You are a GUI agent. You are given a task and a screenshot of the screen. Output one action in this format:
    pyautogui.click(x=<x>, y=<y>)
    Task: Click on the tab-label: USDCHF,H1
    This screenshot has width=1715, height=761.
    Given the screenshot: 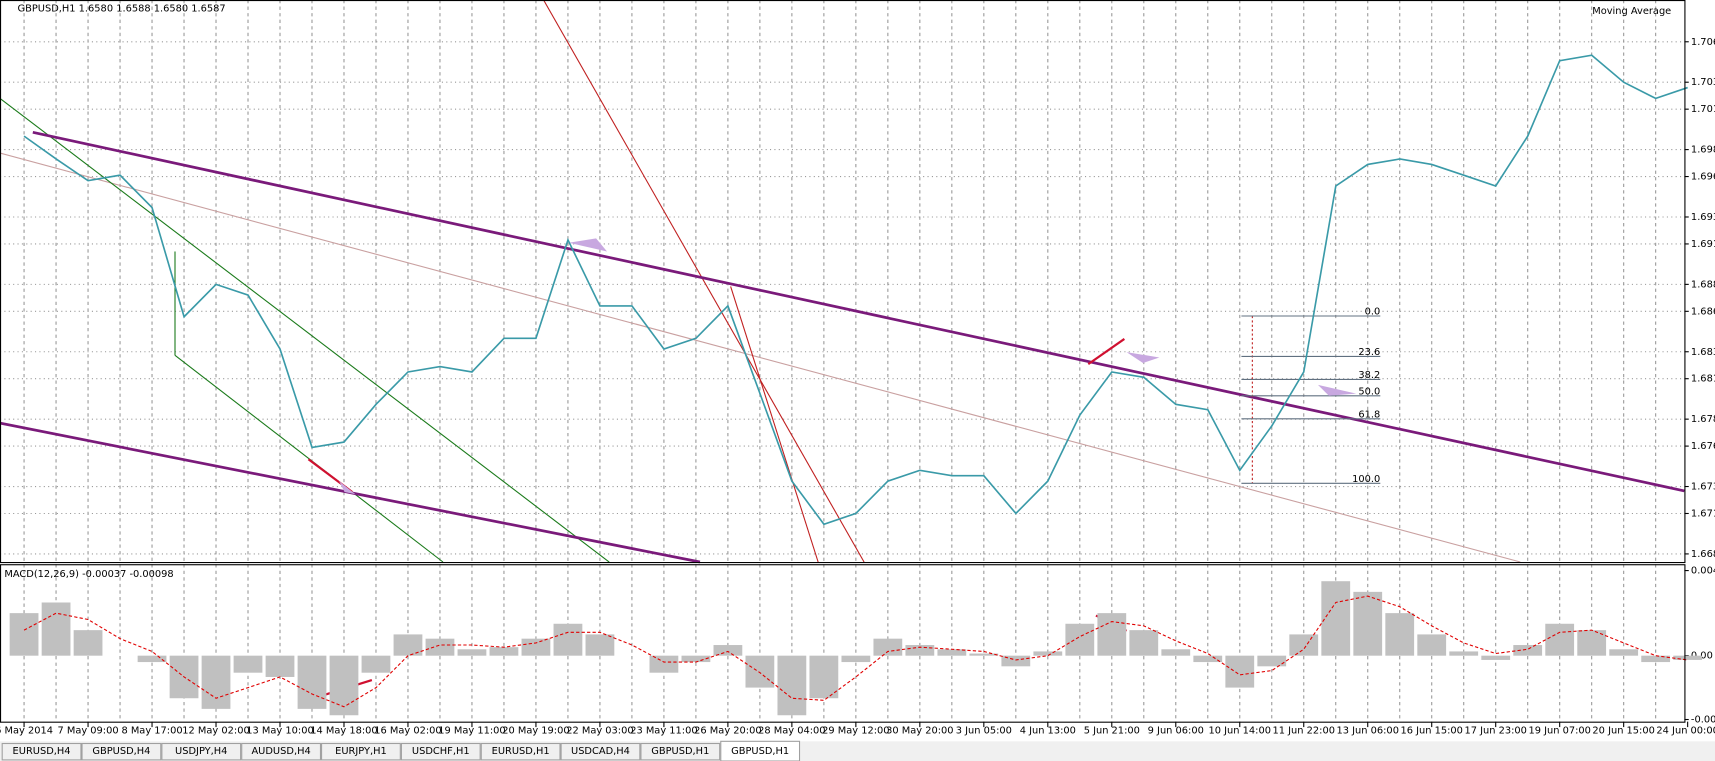 What is the action you would take?
    pyautogui.click(x=441, y=751)
    